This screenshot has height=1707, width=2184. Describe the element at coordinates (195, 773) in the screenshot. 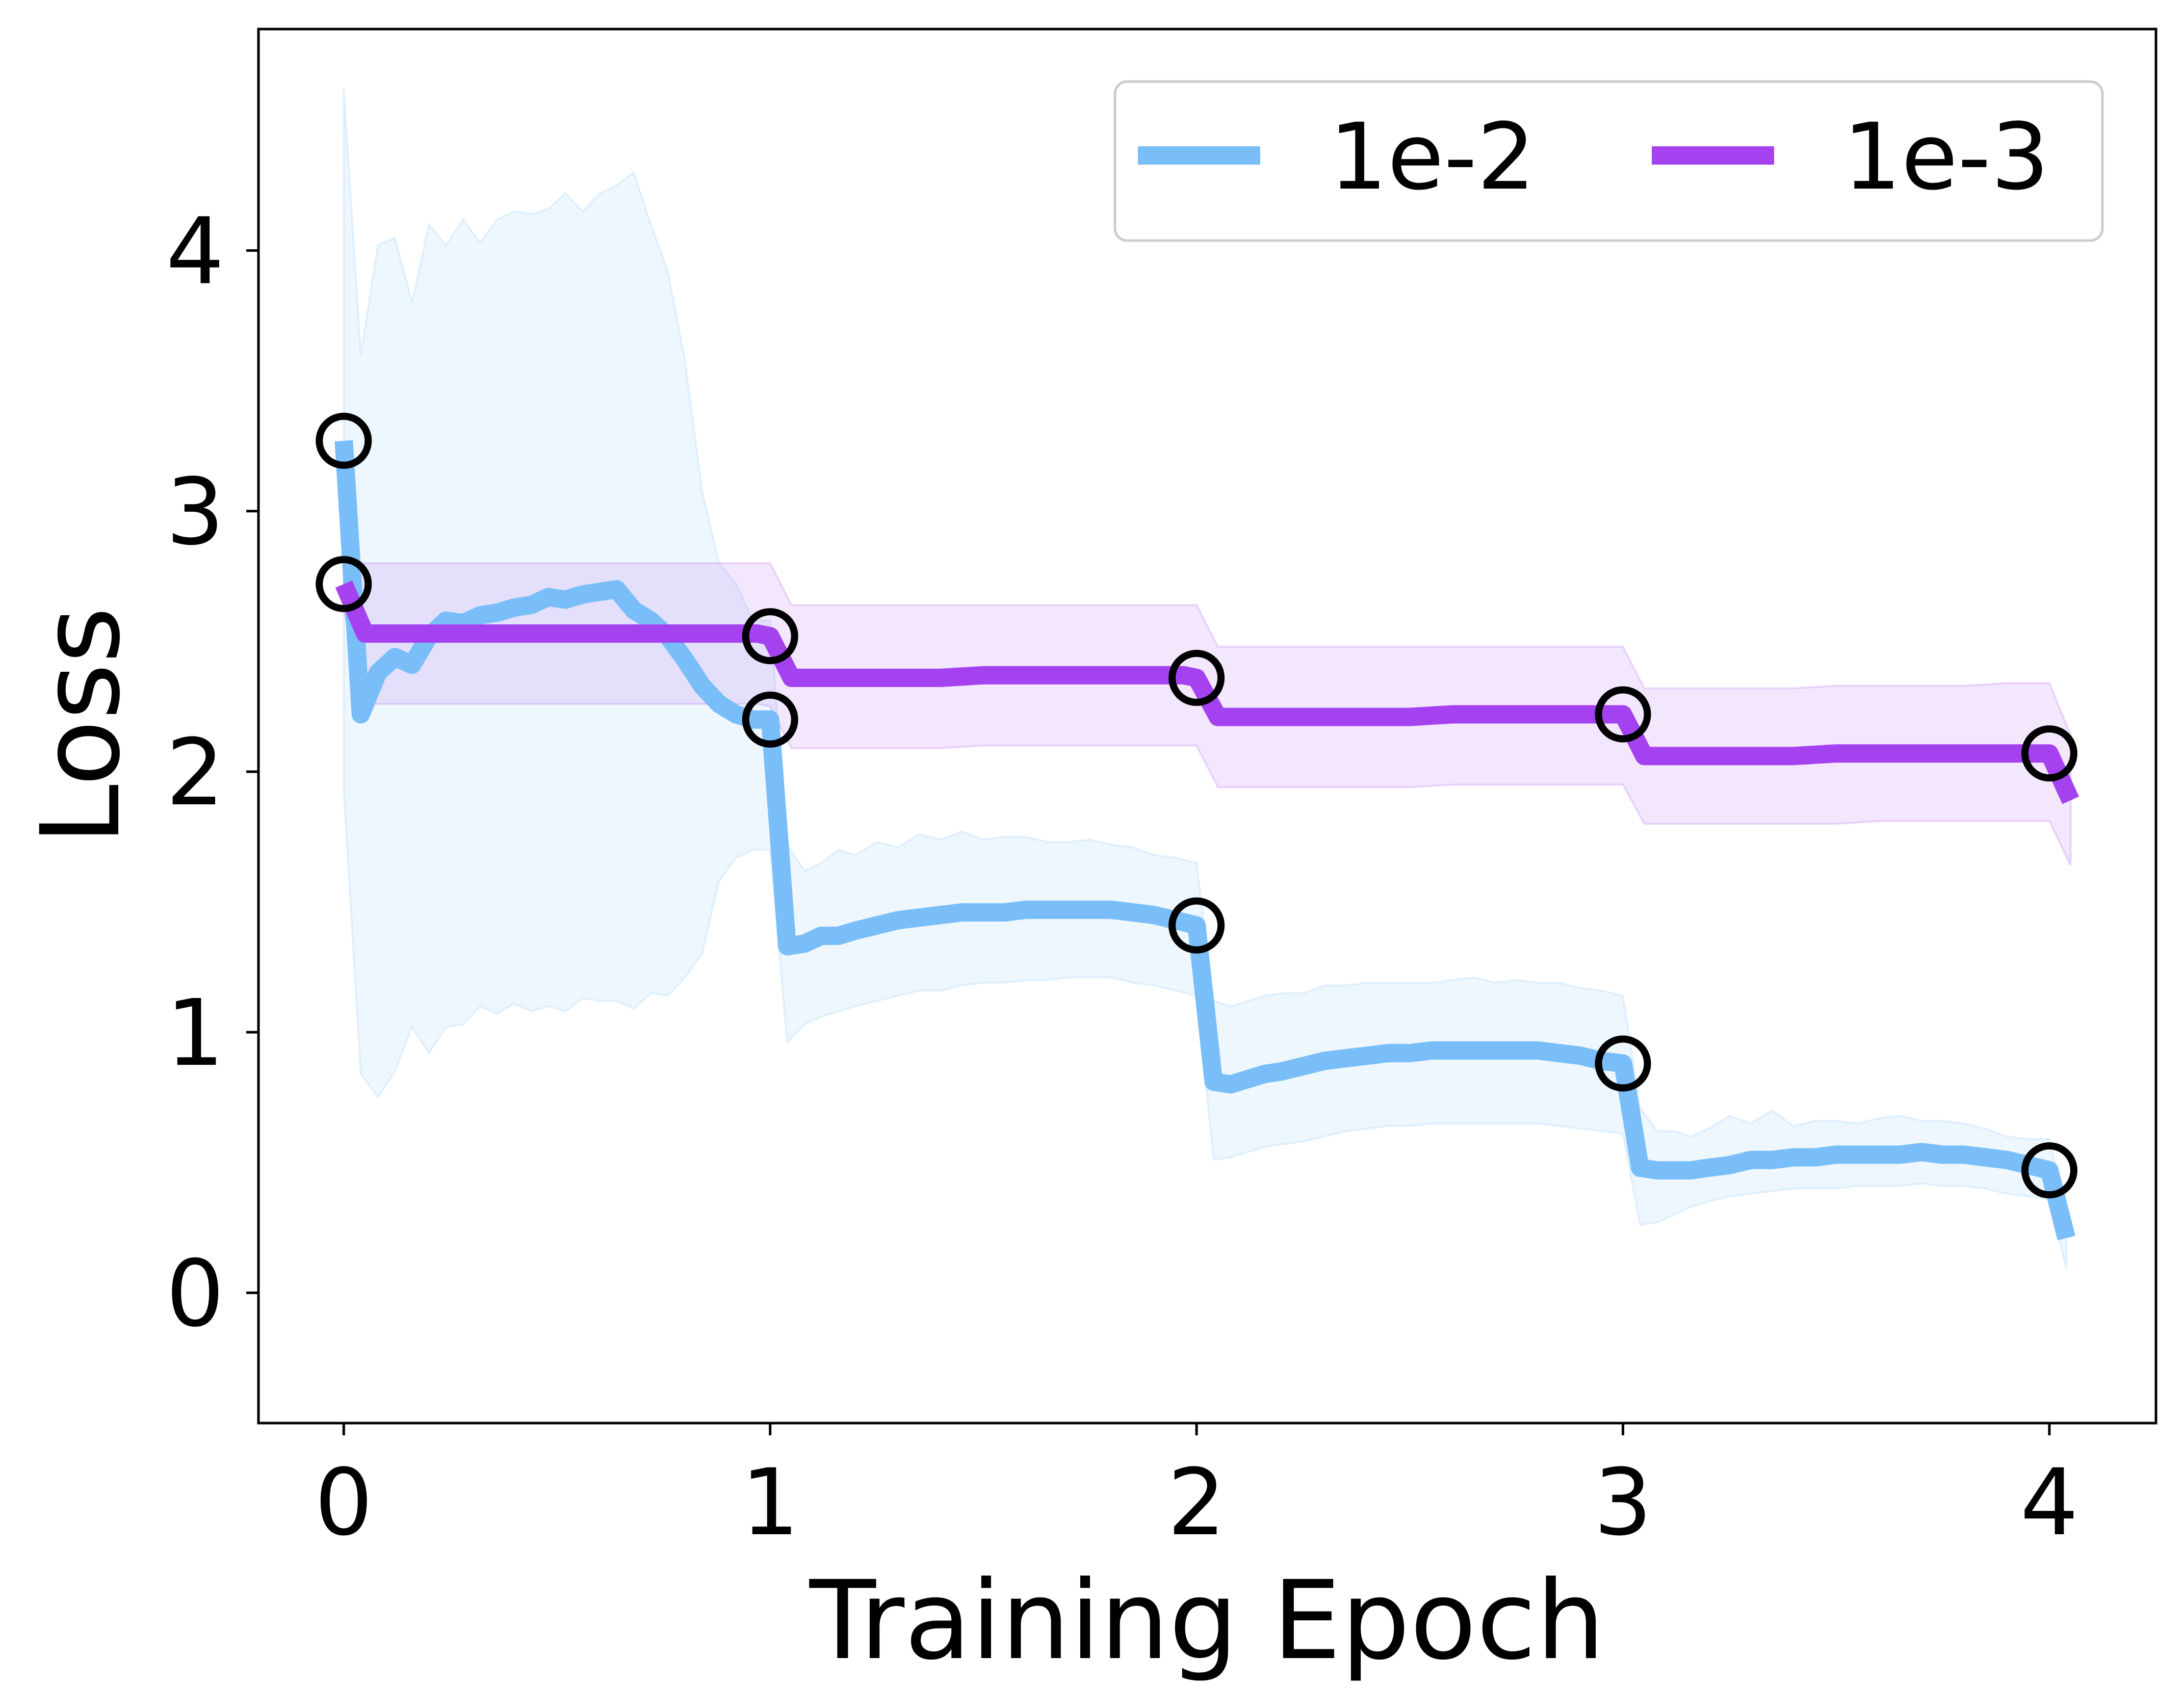

I see `y-tick-label: 2` at that location.